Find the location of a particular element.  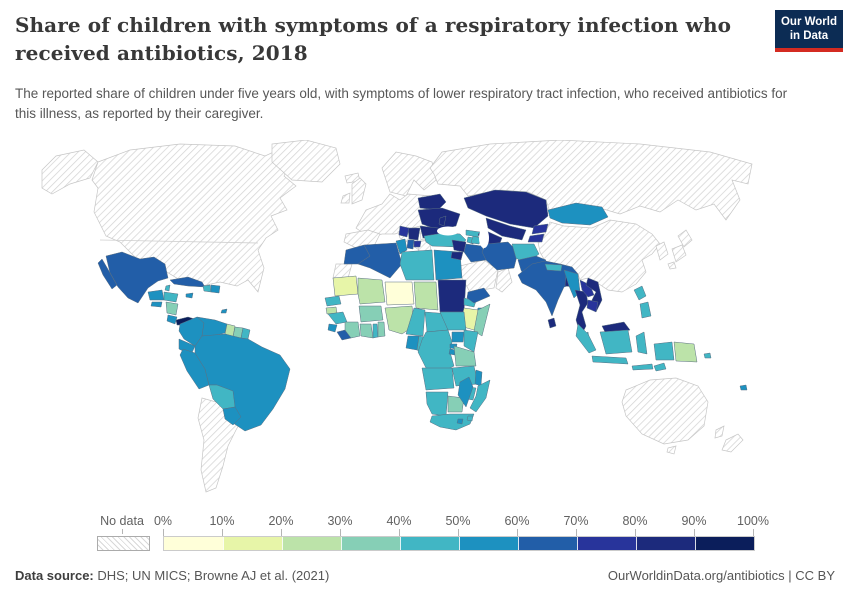

country-bosnia-and-herzegovina is located at coordinates (404, 231).